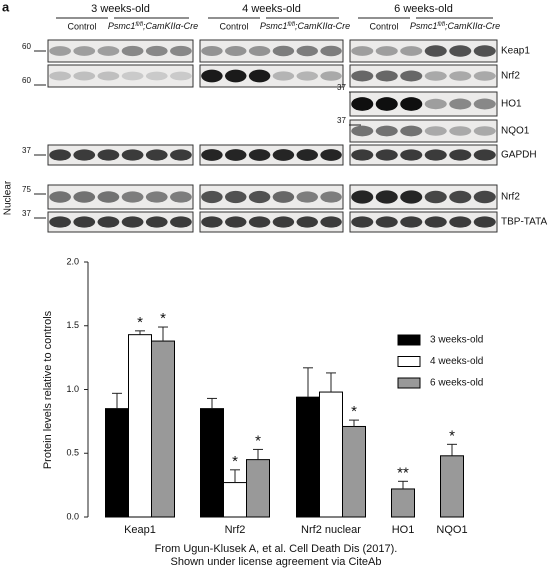  I want to click on protein-label: TBP-TATA, so click(524, 222).